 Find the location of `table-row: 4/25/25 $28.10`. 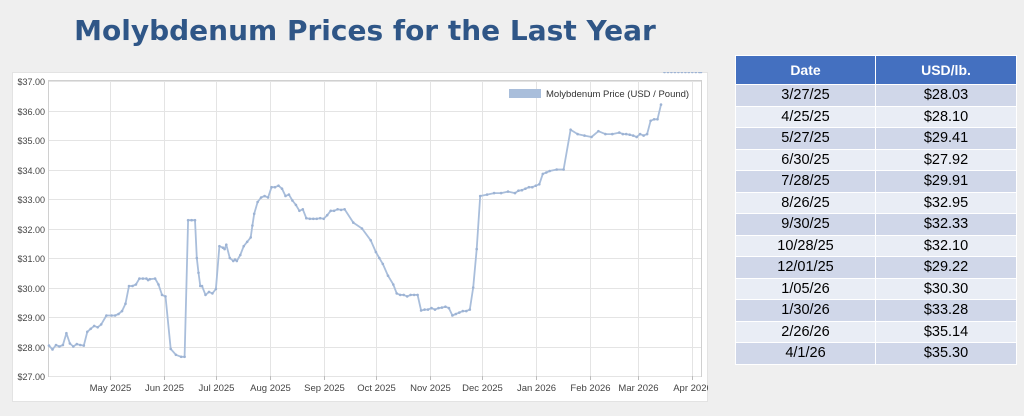

table-row: 4/25/25 $28.10 is located at coordinates (876, 116).